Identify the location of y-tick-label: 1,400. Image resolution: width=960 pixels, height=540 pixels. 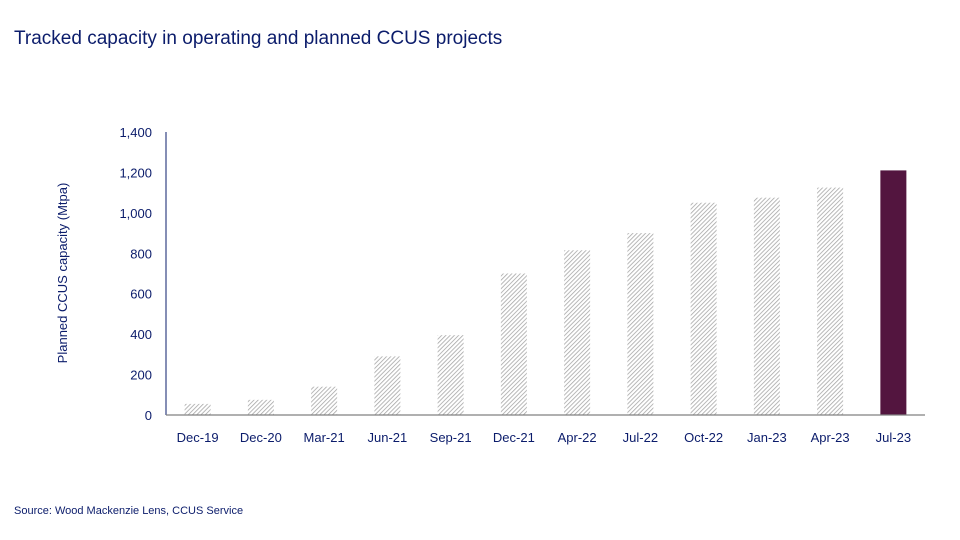
(135, 132).